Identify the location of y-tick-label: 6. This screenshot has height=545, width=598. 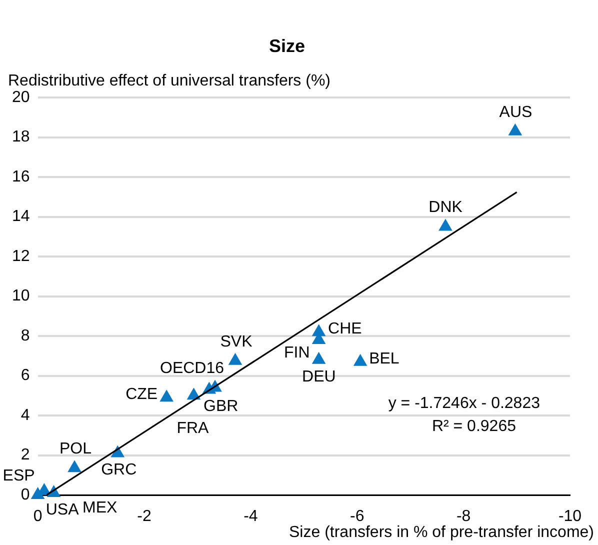
(25, 375).